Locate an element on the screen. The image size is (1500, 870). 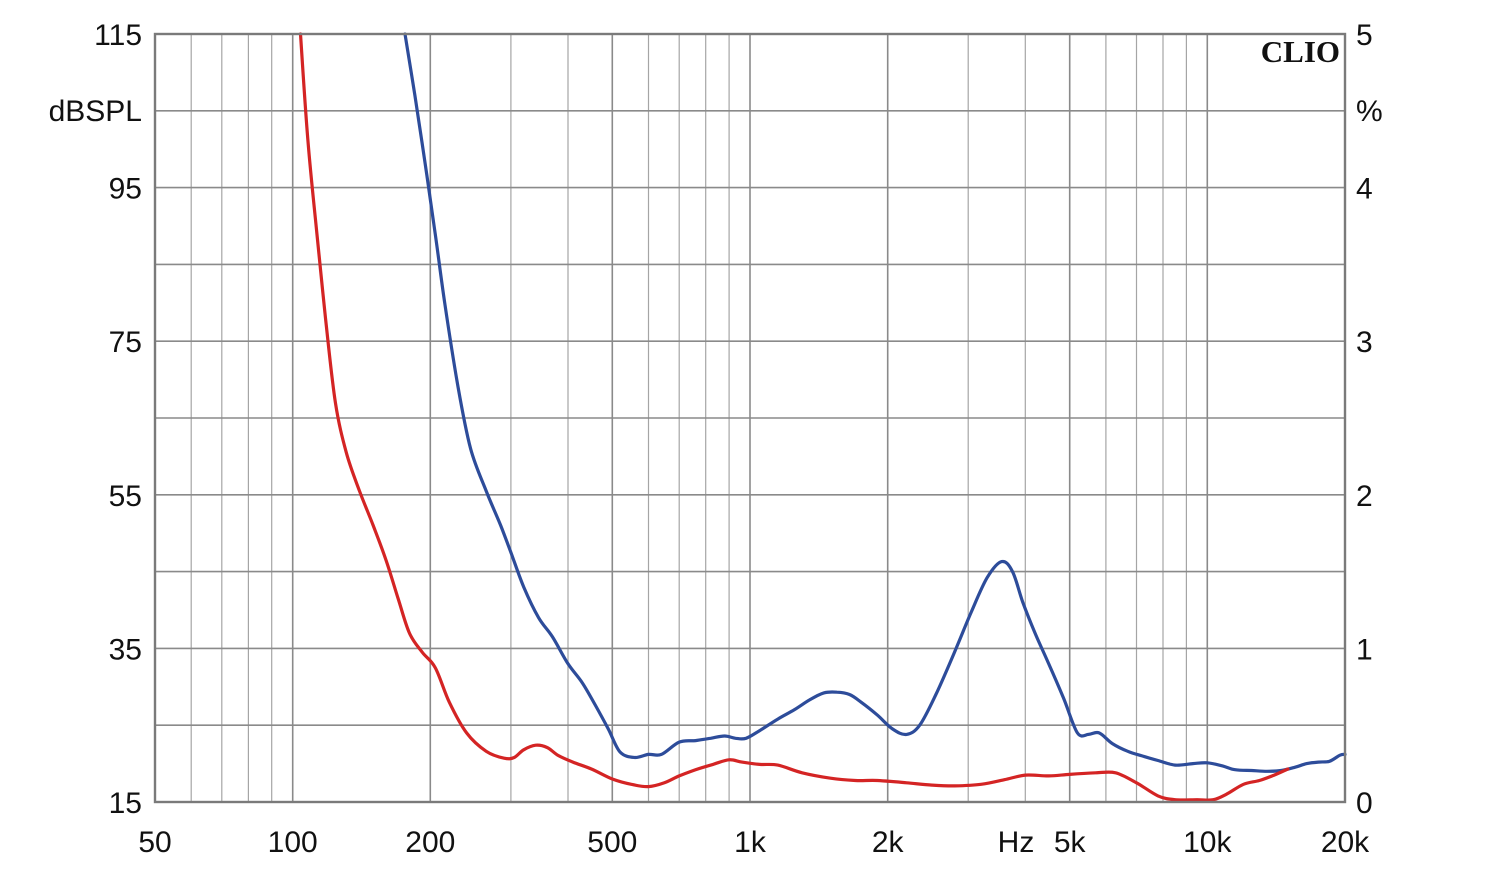
y-right-tick-label: 2 is located at coordinates (1364, 496).